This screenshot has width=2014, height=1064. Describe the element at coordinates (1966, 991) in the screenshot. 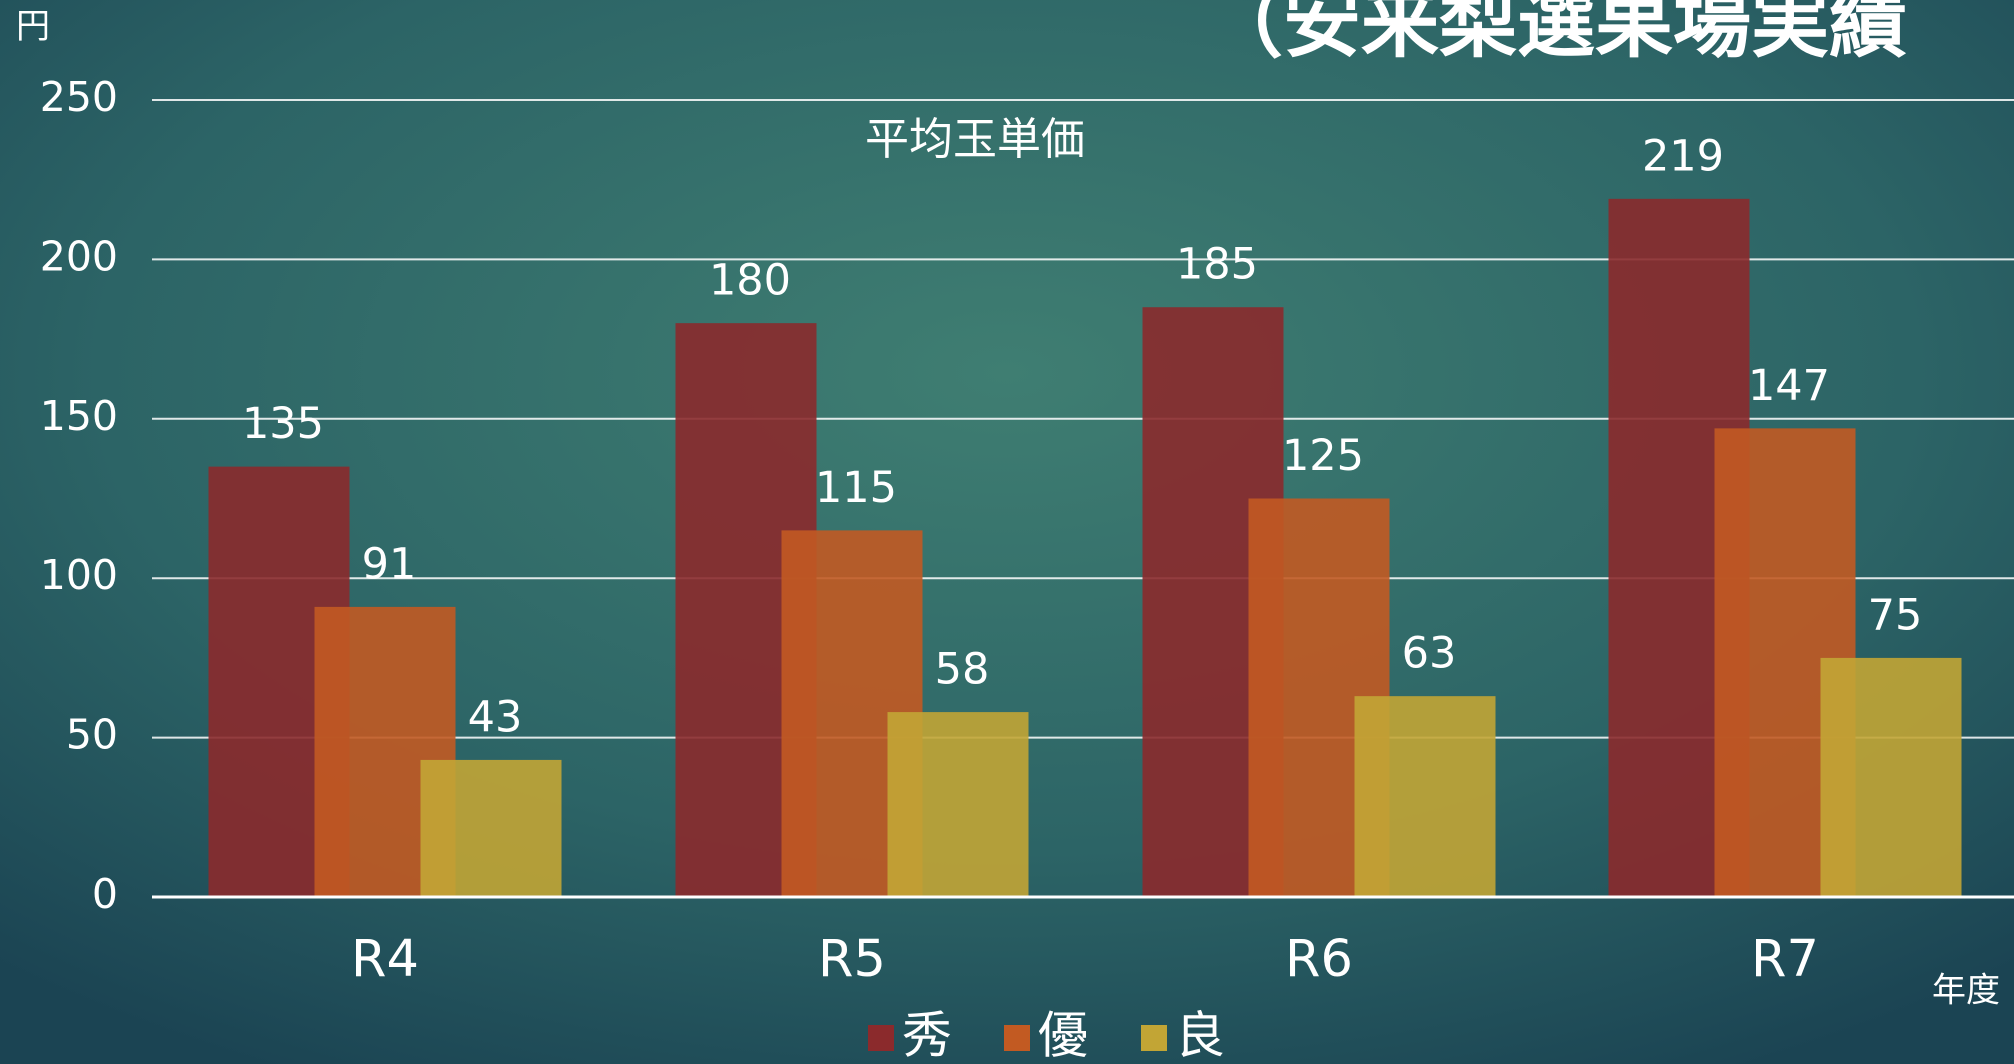

I see `x-axis-label: 年度` at that location.